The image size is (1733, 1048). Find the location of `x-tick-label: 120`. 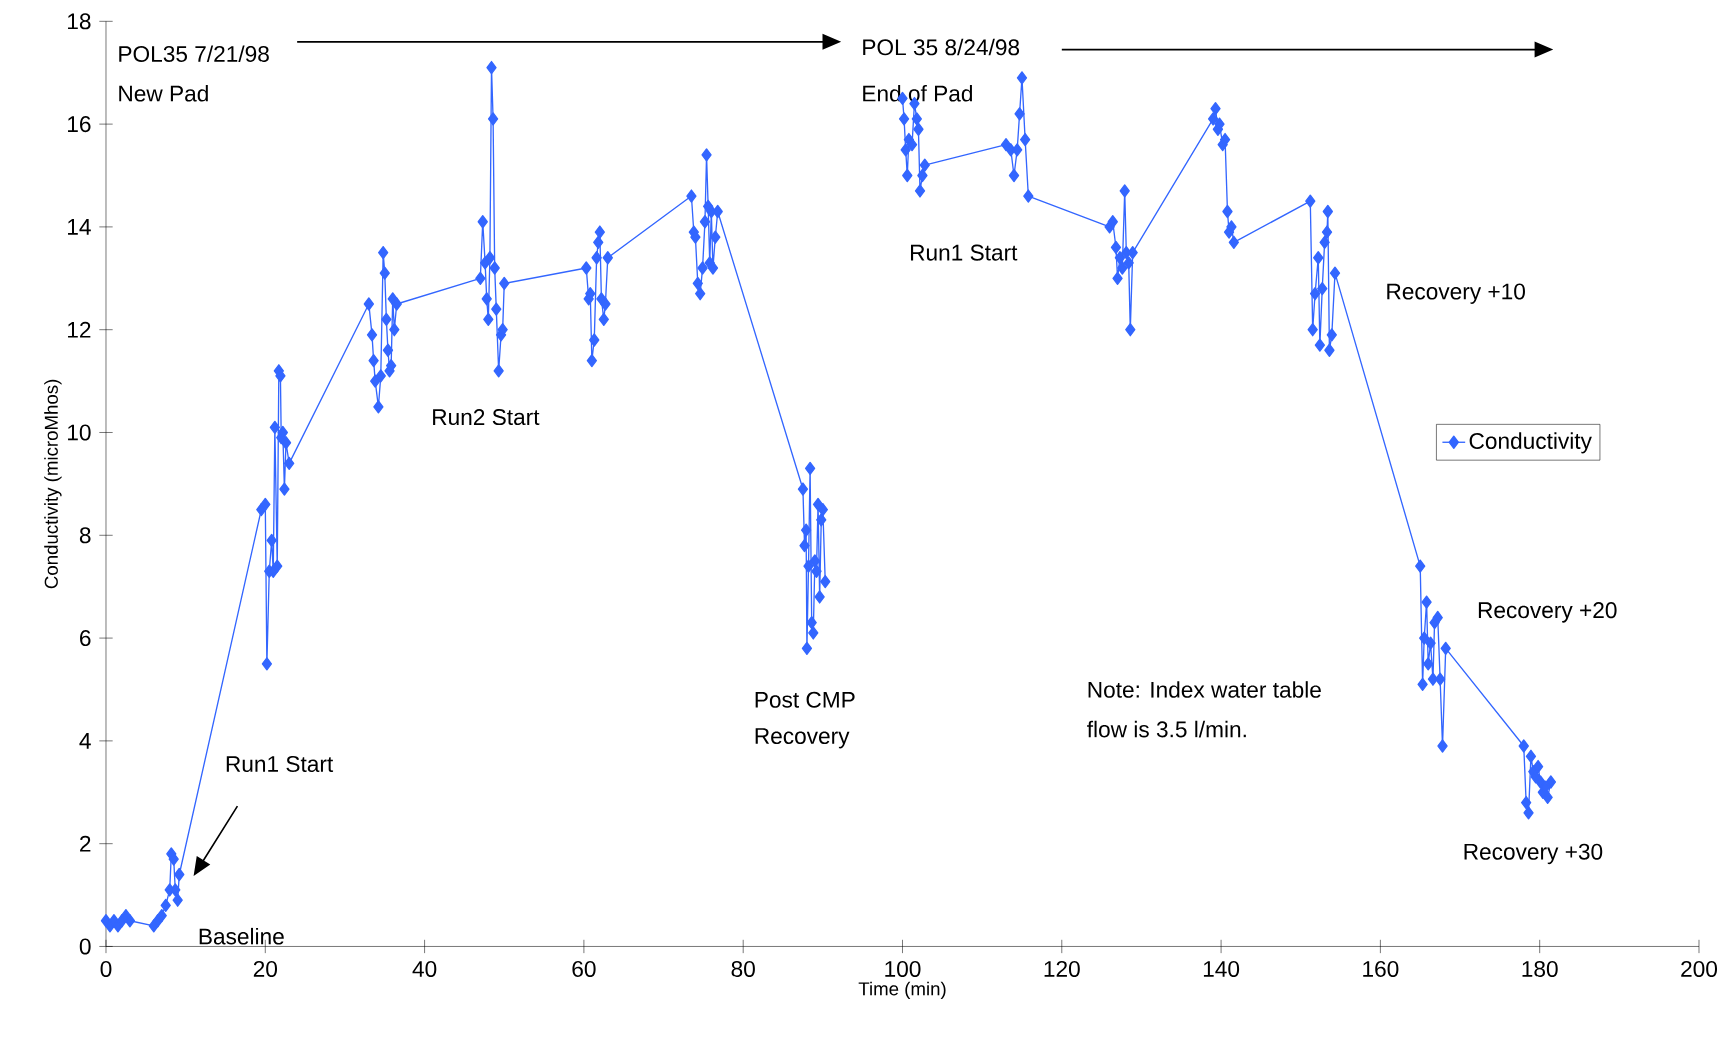

x-tick-label: 120 is located at coordinates (1062, 969).